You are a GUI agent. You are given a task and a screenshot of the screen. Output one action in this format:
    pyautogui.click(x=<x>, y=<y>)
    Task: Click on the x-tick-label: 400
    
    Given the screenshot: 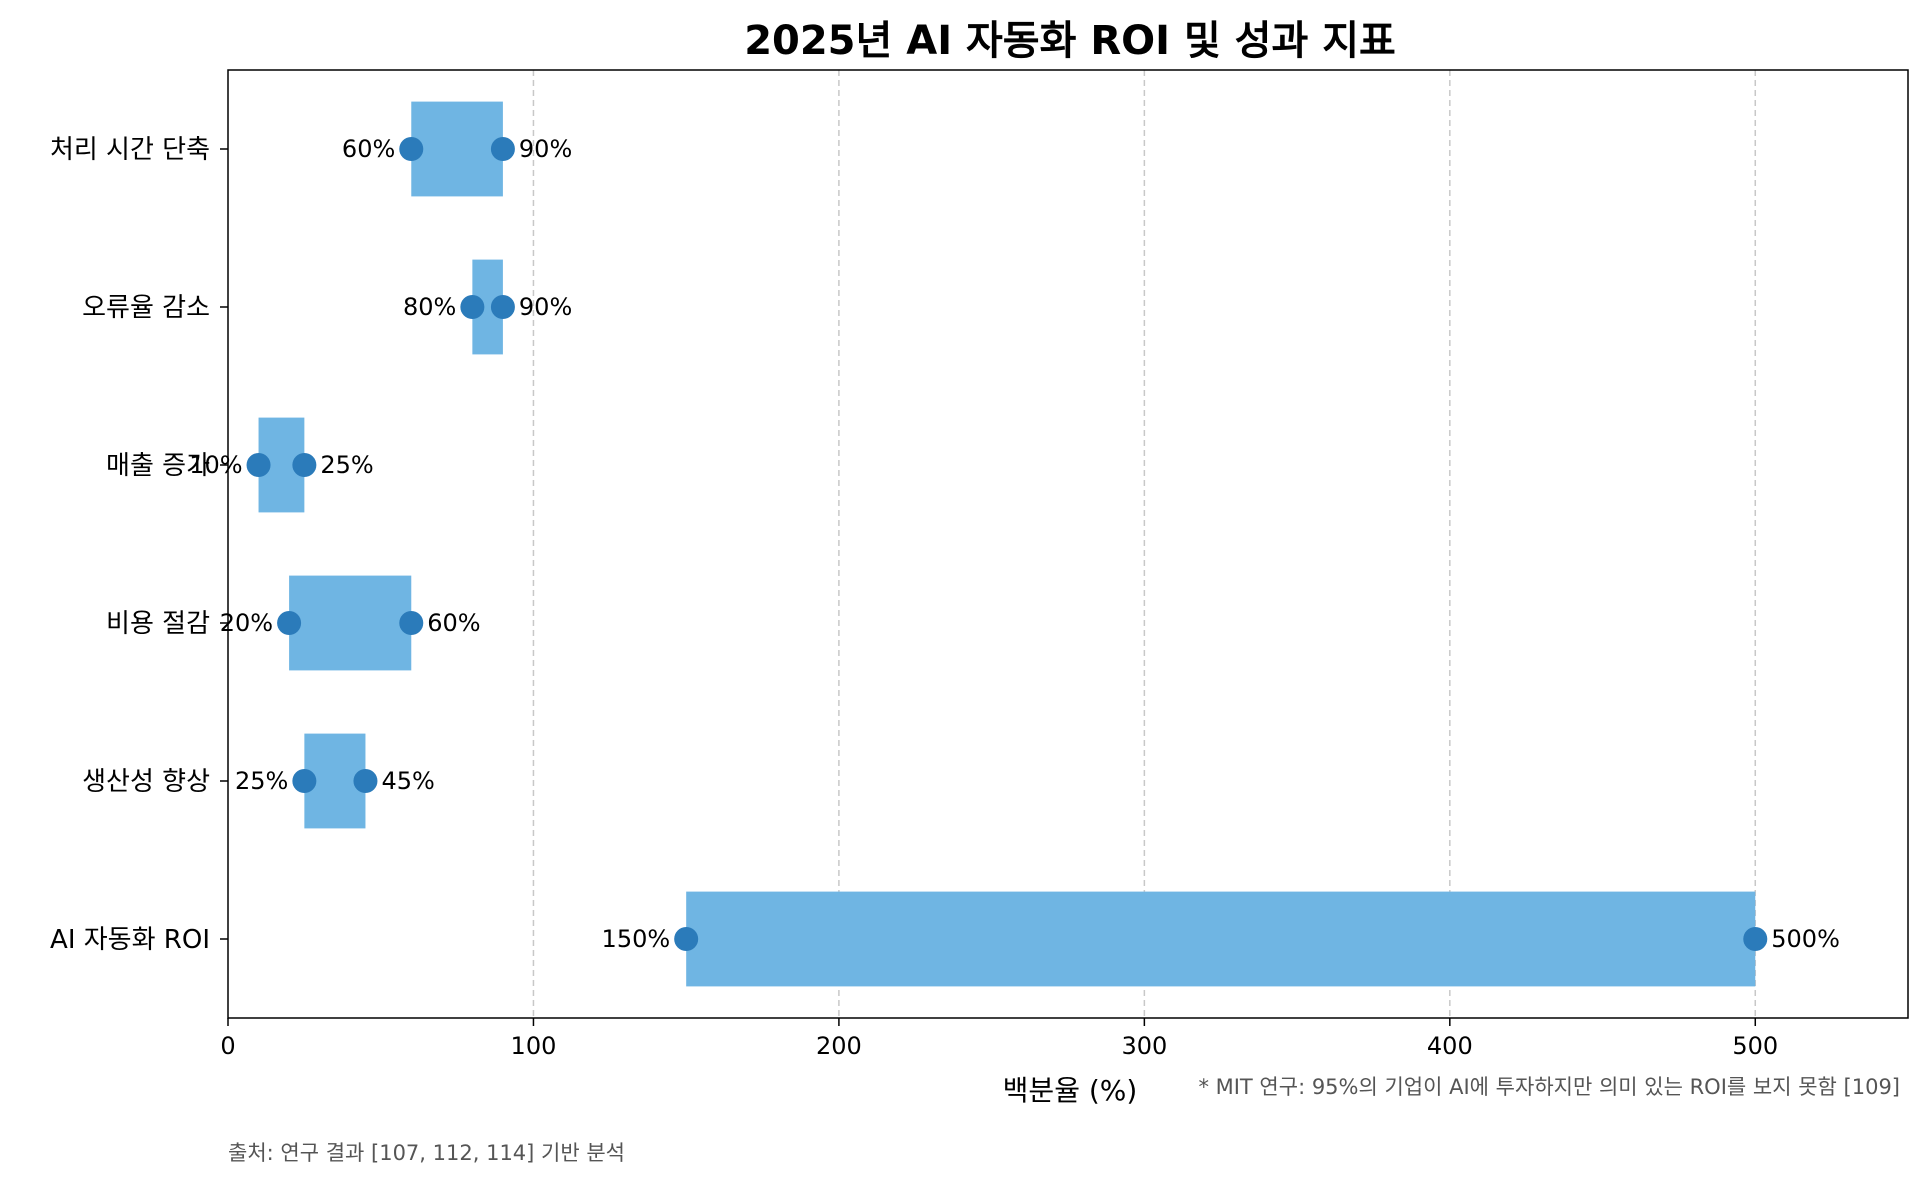 What is the action you would take?
    pyautogui.click(x=1450, y=1046)
    